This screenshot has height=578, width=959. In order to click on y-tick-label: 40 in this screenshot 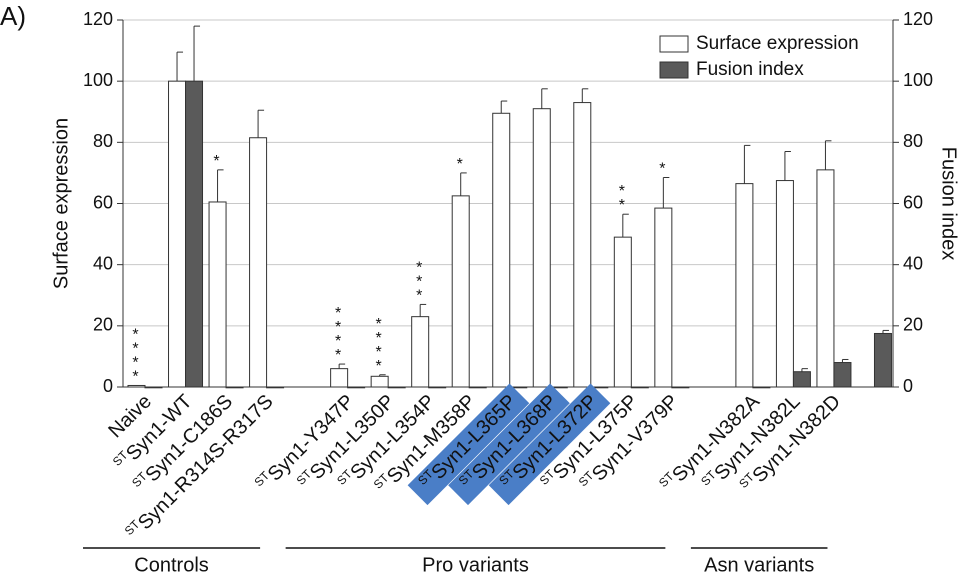, I will do `click(103, 263)`.